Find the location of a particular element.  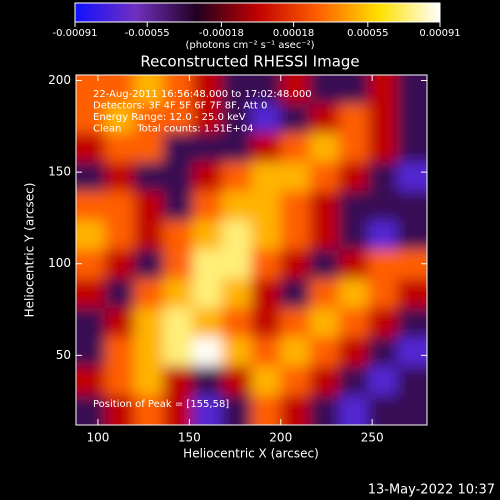

annotation: 22-Aug-2011 16:56:48.000 to 17:02:48.000 is located at coordinates (202, 94).